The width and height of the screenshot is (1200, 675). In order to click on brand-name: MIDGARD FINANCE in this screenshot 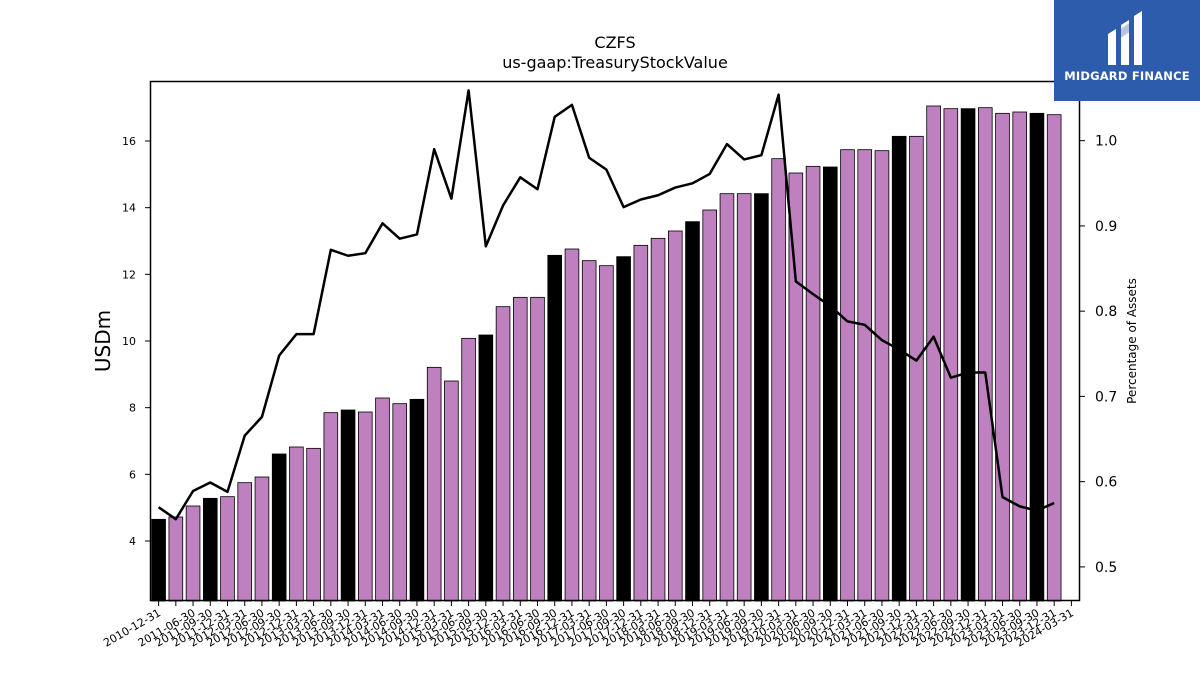, I will do `click(1127, 76)`.